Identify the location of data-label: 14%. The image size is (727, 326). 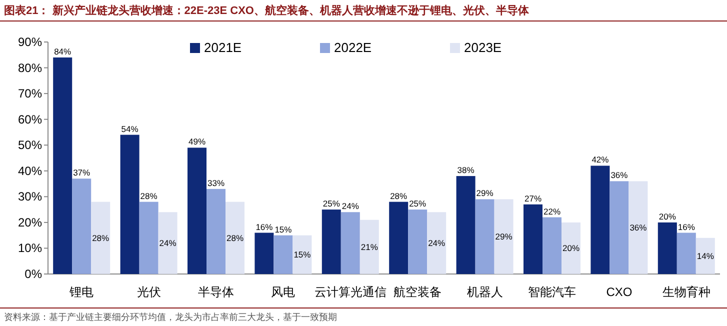
(705, 255).